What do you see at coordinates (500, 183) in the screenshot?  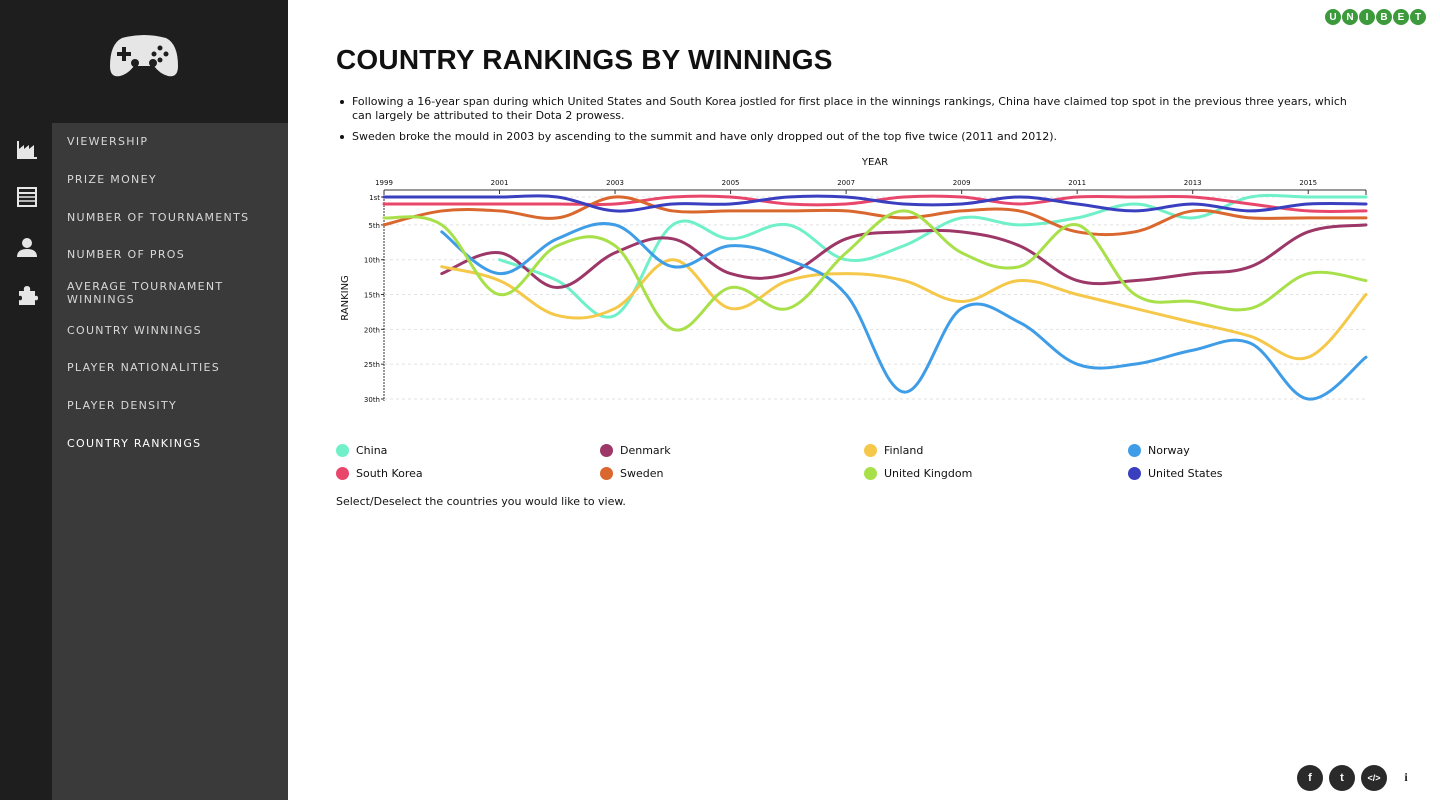 I see `x-tick-label: 2001` at bounding box center [500, 183].